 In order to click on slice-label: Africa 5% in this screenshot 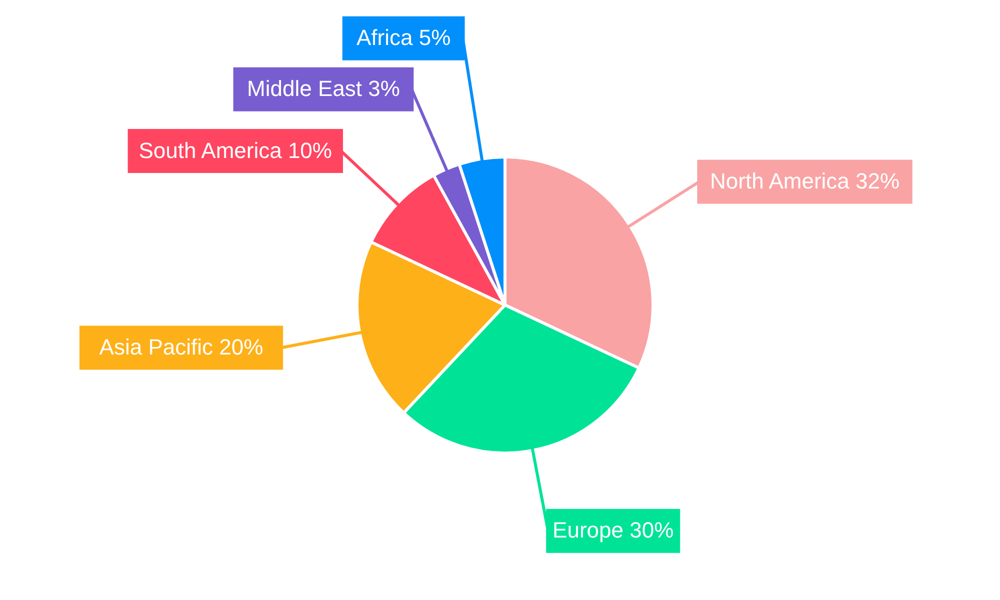, I will do `click(403, 37)`.